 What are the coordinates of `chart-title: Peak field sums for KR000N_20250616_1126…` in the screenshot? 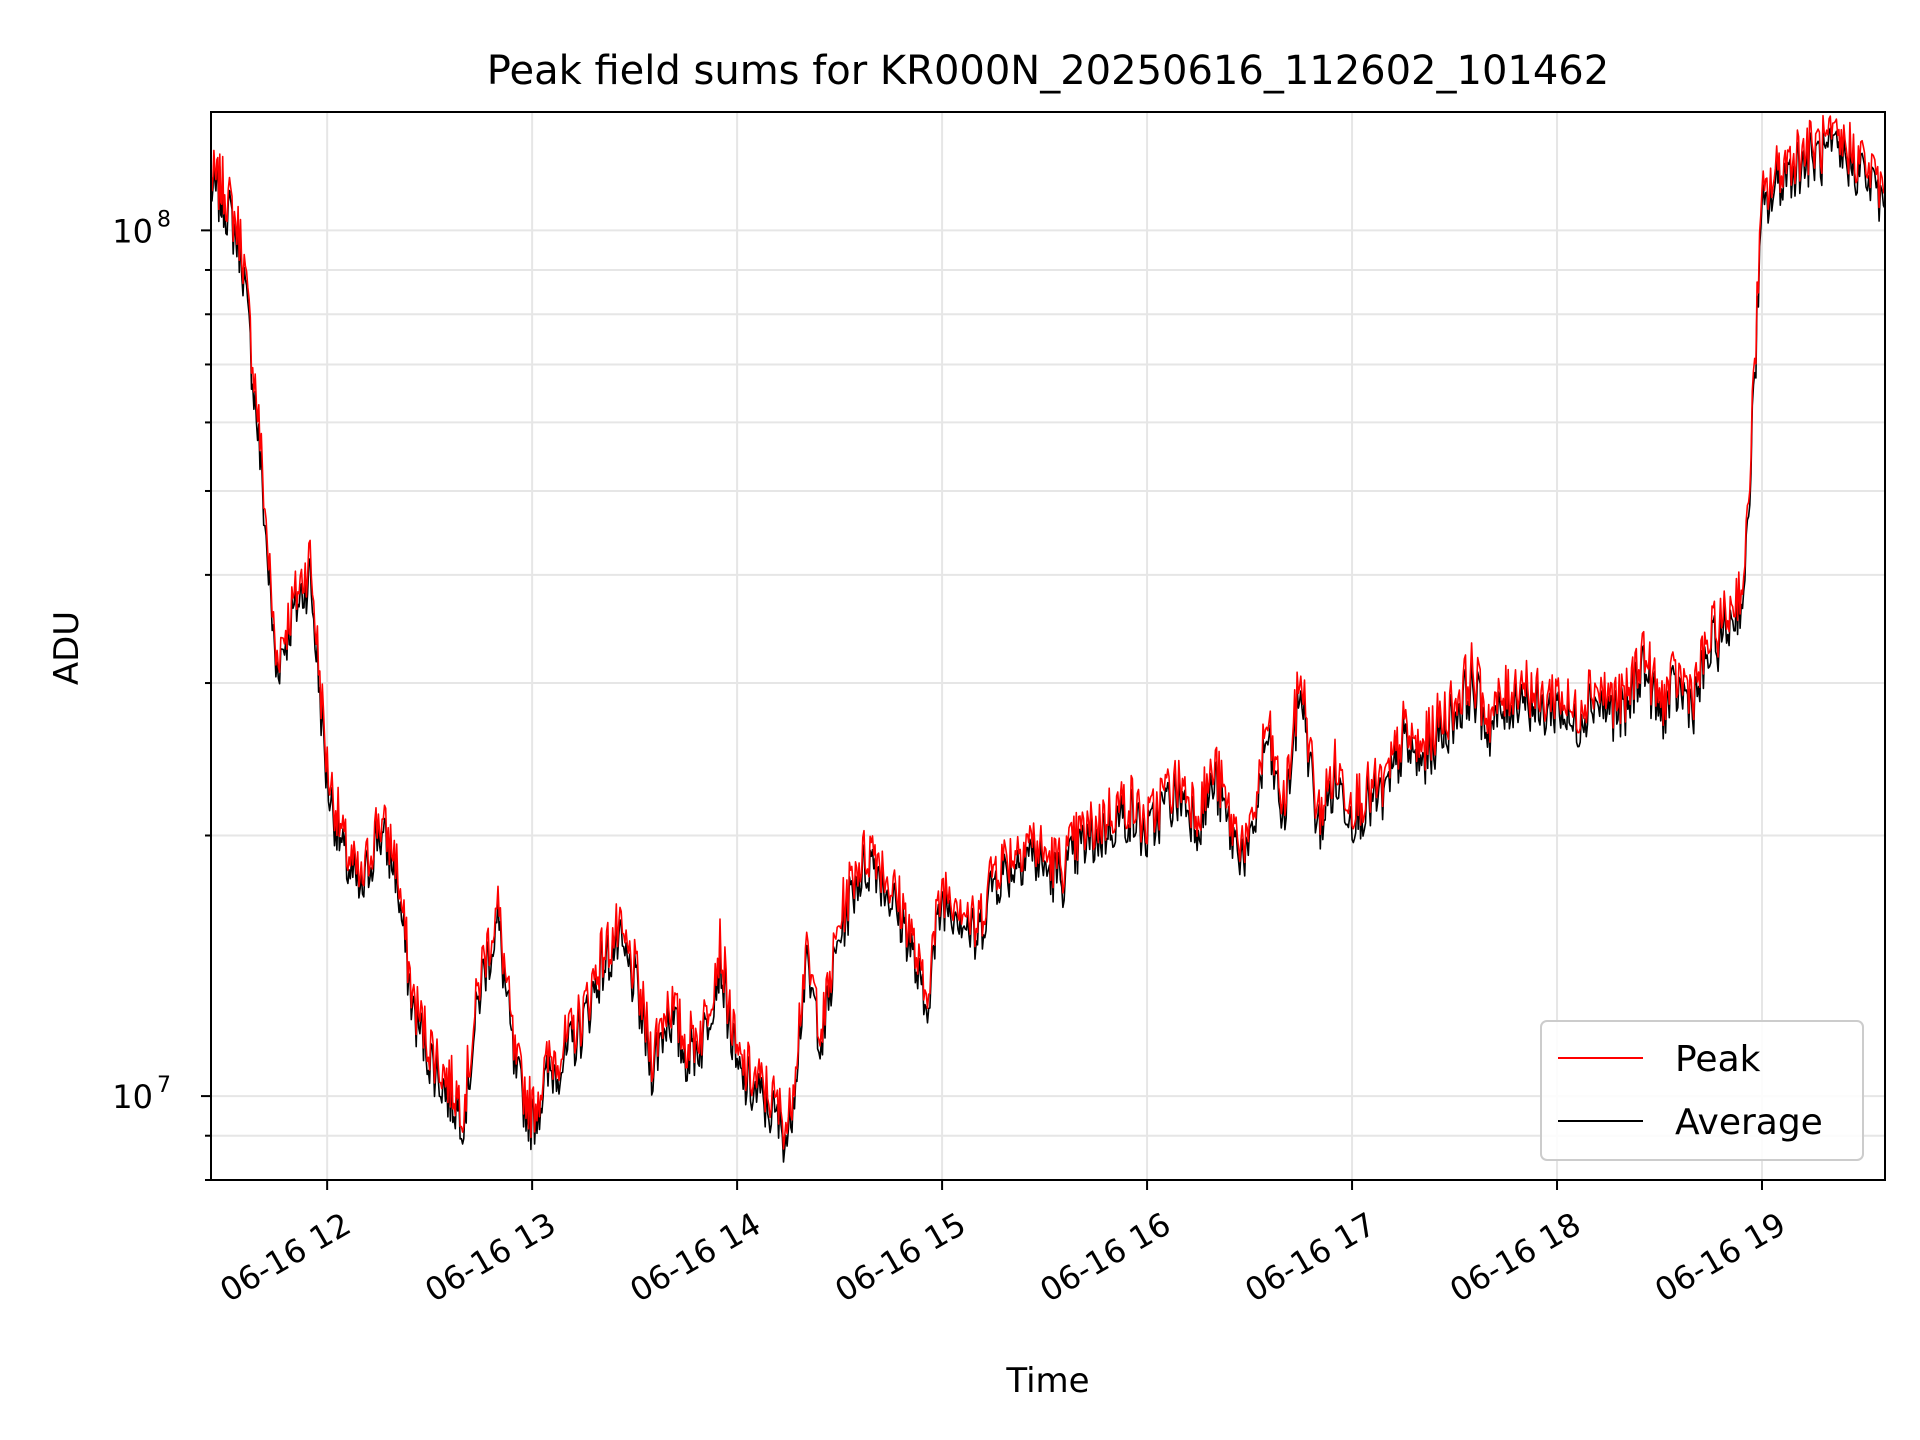 It's located at (1048, 71).